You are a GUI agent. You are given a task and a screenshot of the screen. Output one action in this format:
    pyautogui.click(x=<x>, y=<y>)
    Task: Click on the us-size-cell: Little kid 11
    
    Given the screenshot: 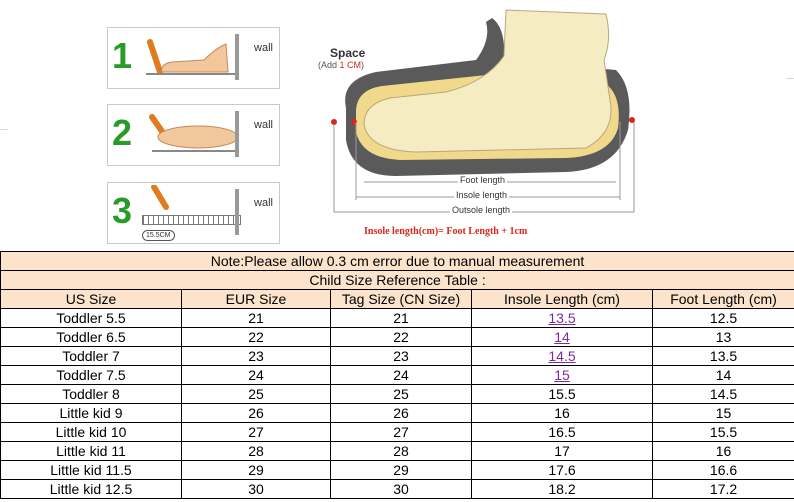 What is the action you would take?
    pyautogui.click(x=91, y=451)
    